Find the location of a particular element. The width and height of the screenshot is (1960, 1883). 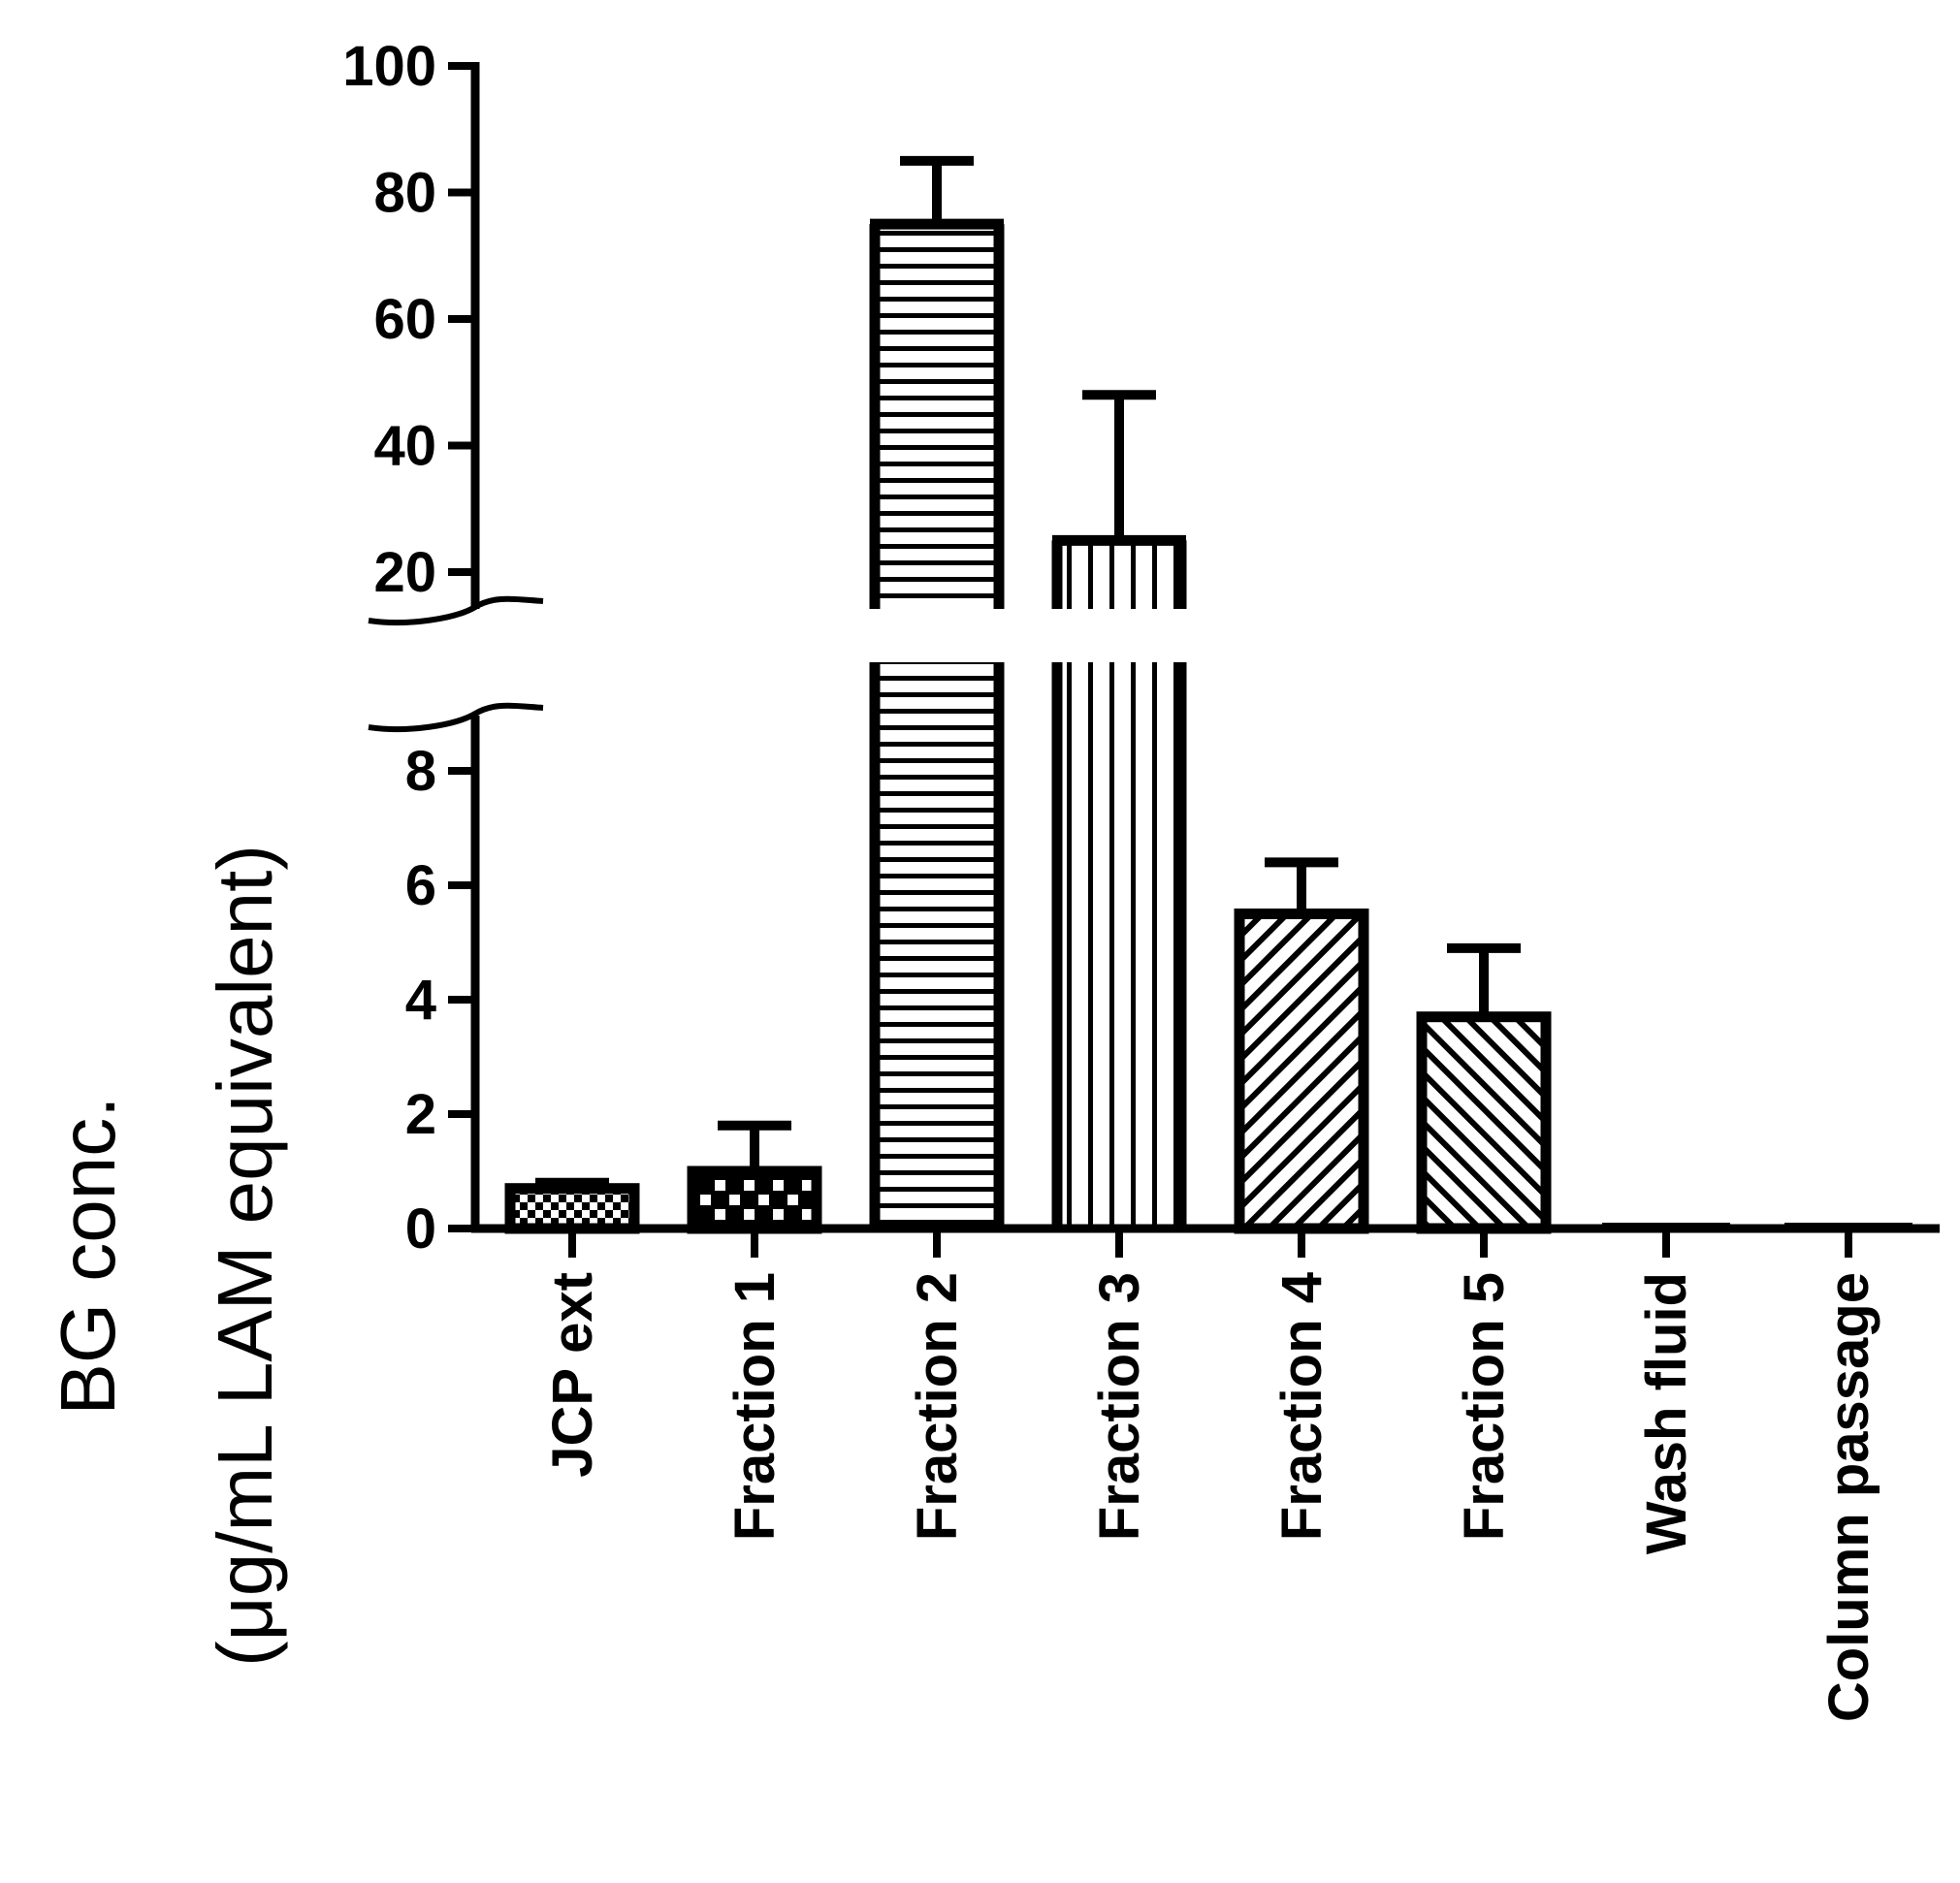

y-tick-label-upper-2: 60 is located at coordinates (404, 319).